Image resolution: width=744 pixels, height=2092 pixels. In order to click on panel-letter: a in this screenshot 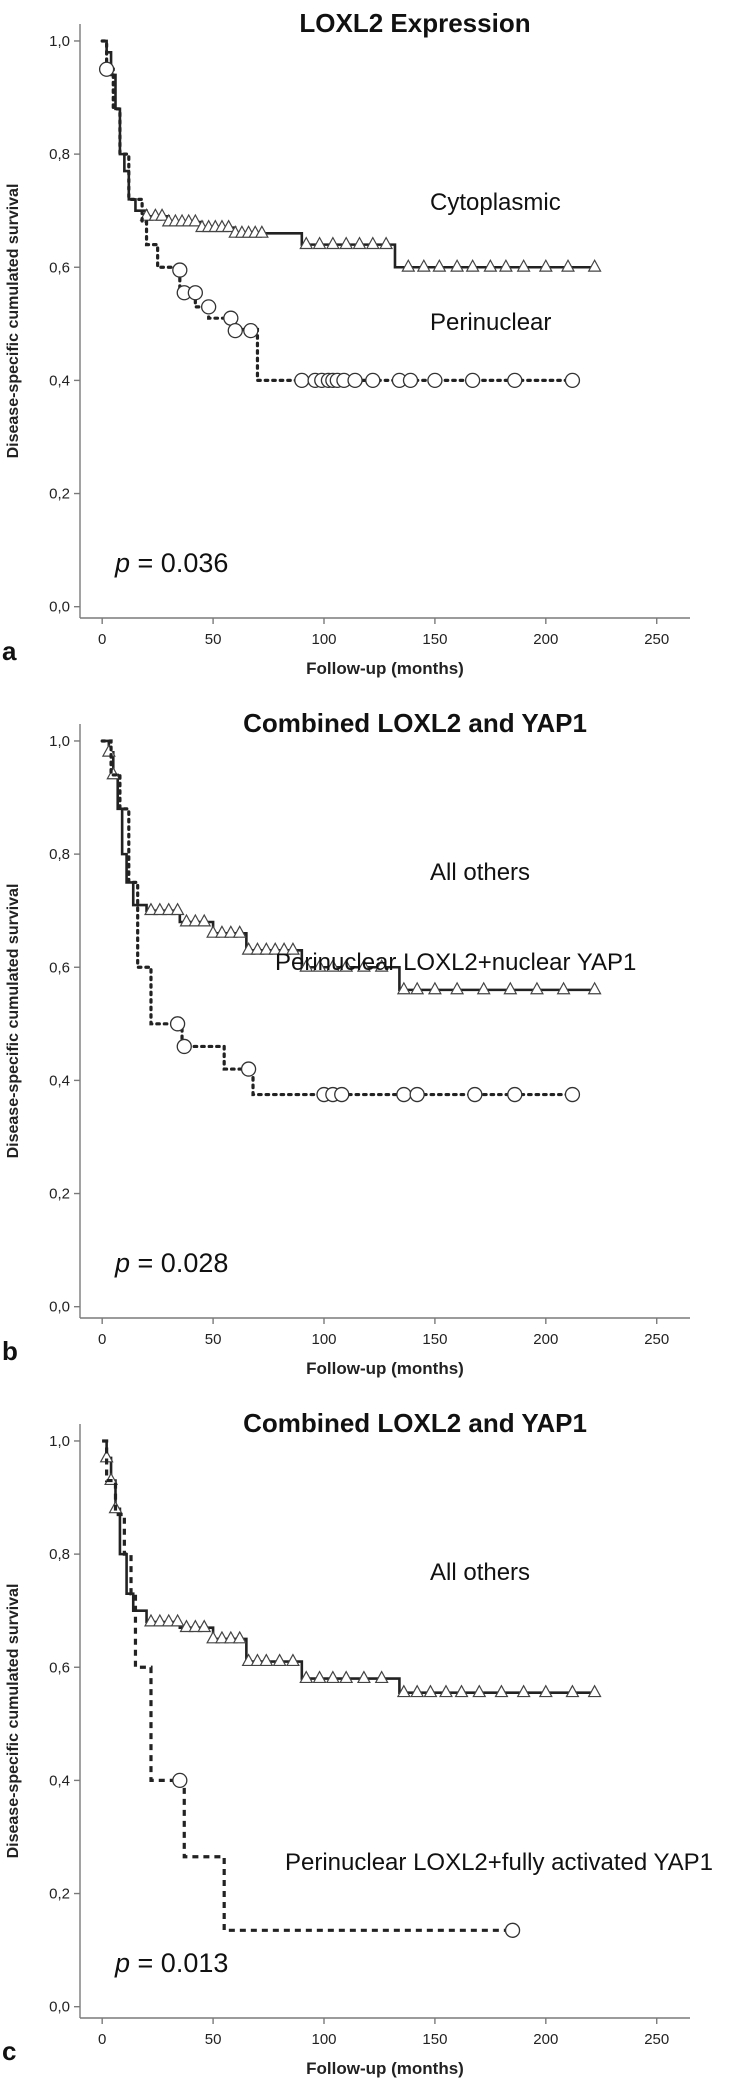, I will do `click(9, 651)`.